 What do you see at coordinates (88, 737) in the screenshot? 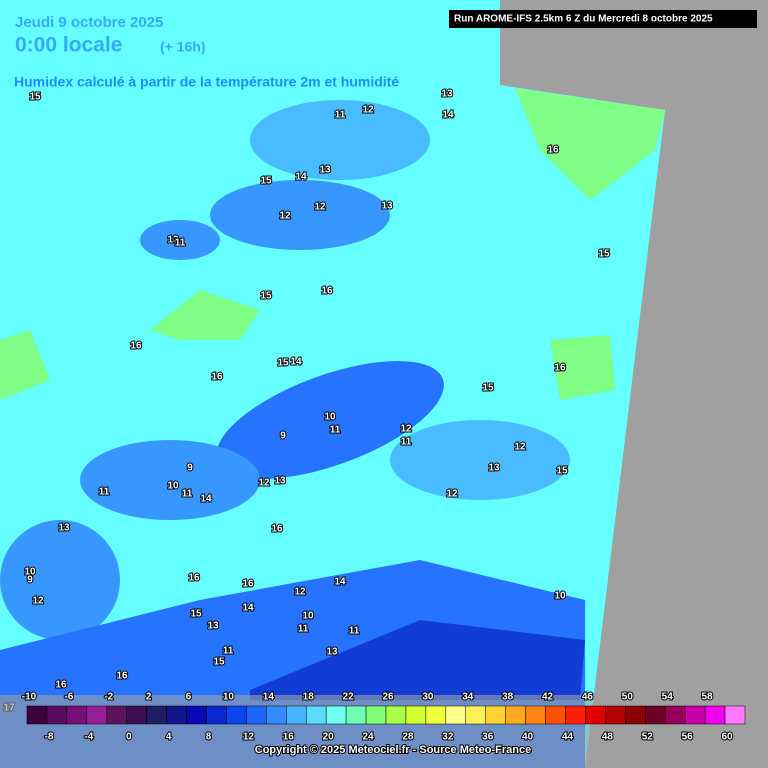
I see `colorbar-label: -4` at bounding box center [88, 737].